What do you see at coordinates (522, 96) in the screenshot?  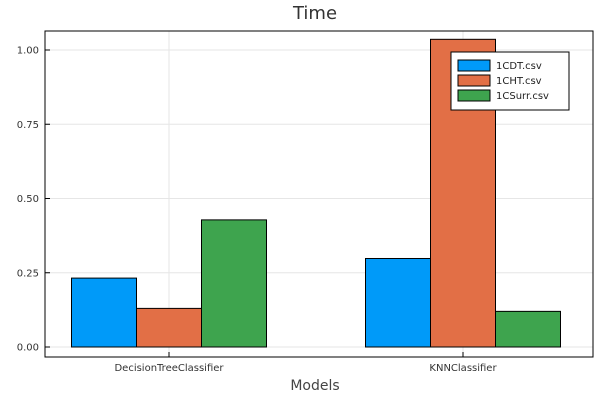 I see `legend-entry: 1CSurr.csv` at bounding box center [522, 96].